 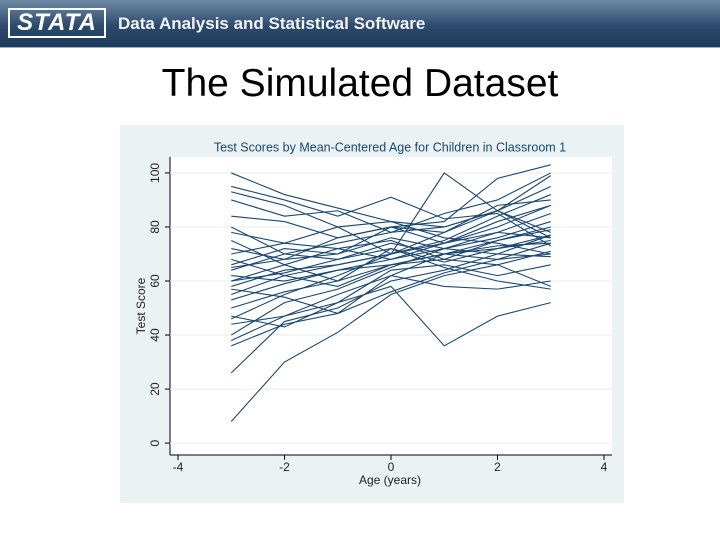 What do you see at coordinates (155, 173) in the screenshot?
I see `y-tick-label: 100` at bounding box center [155, 173].